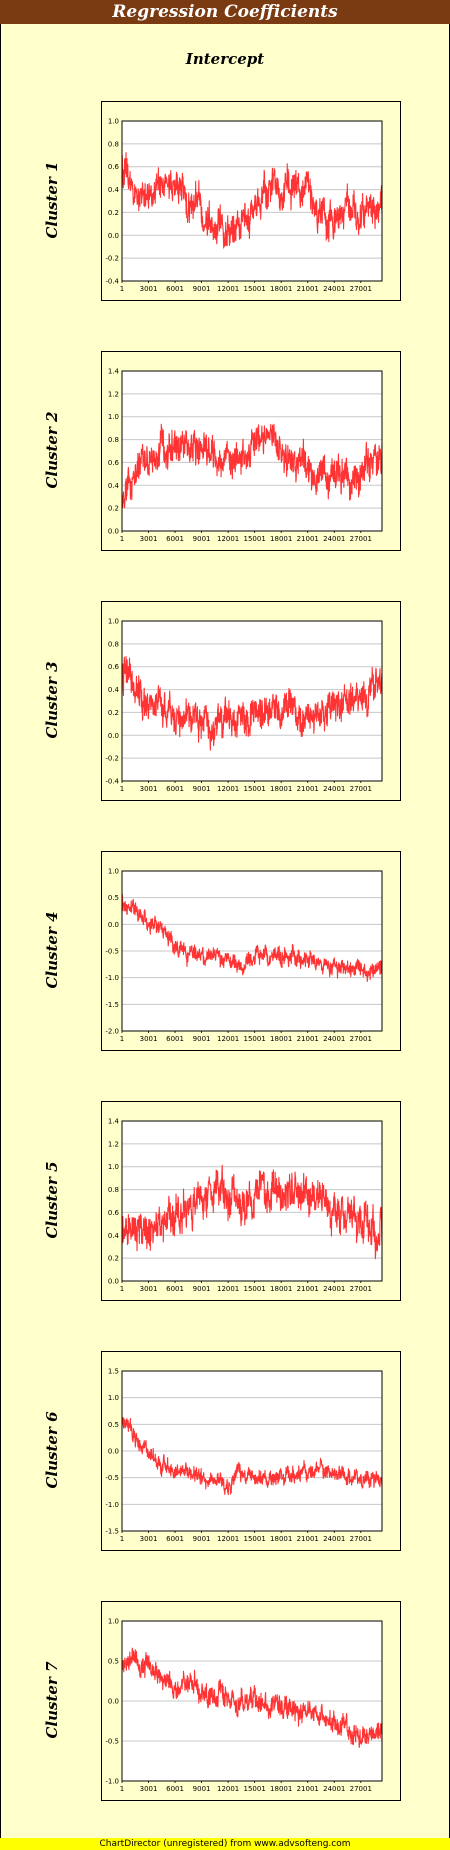  What do you see at coordinates (112, 782) in the screenshot?
I see `y-tick-label: -0.4` at bounding box center [112, 782].